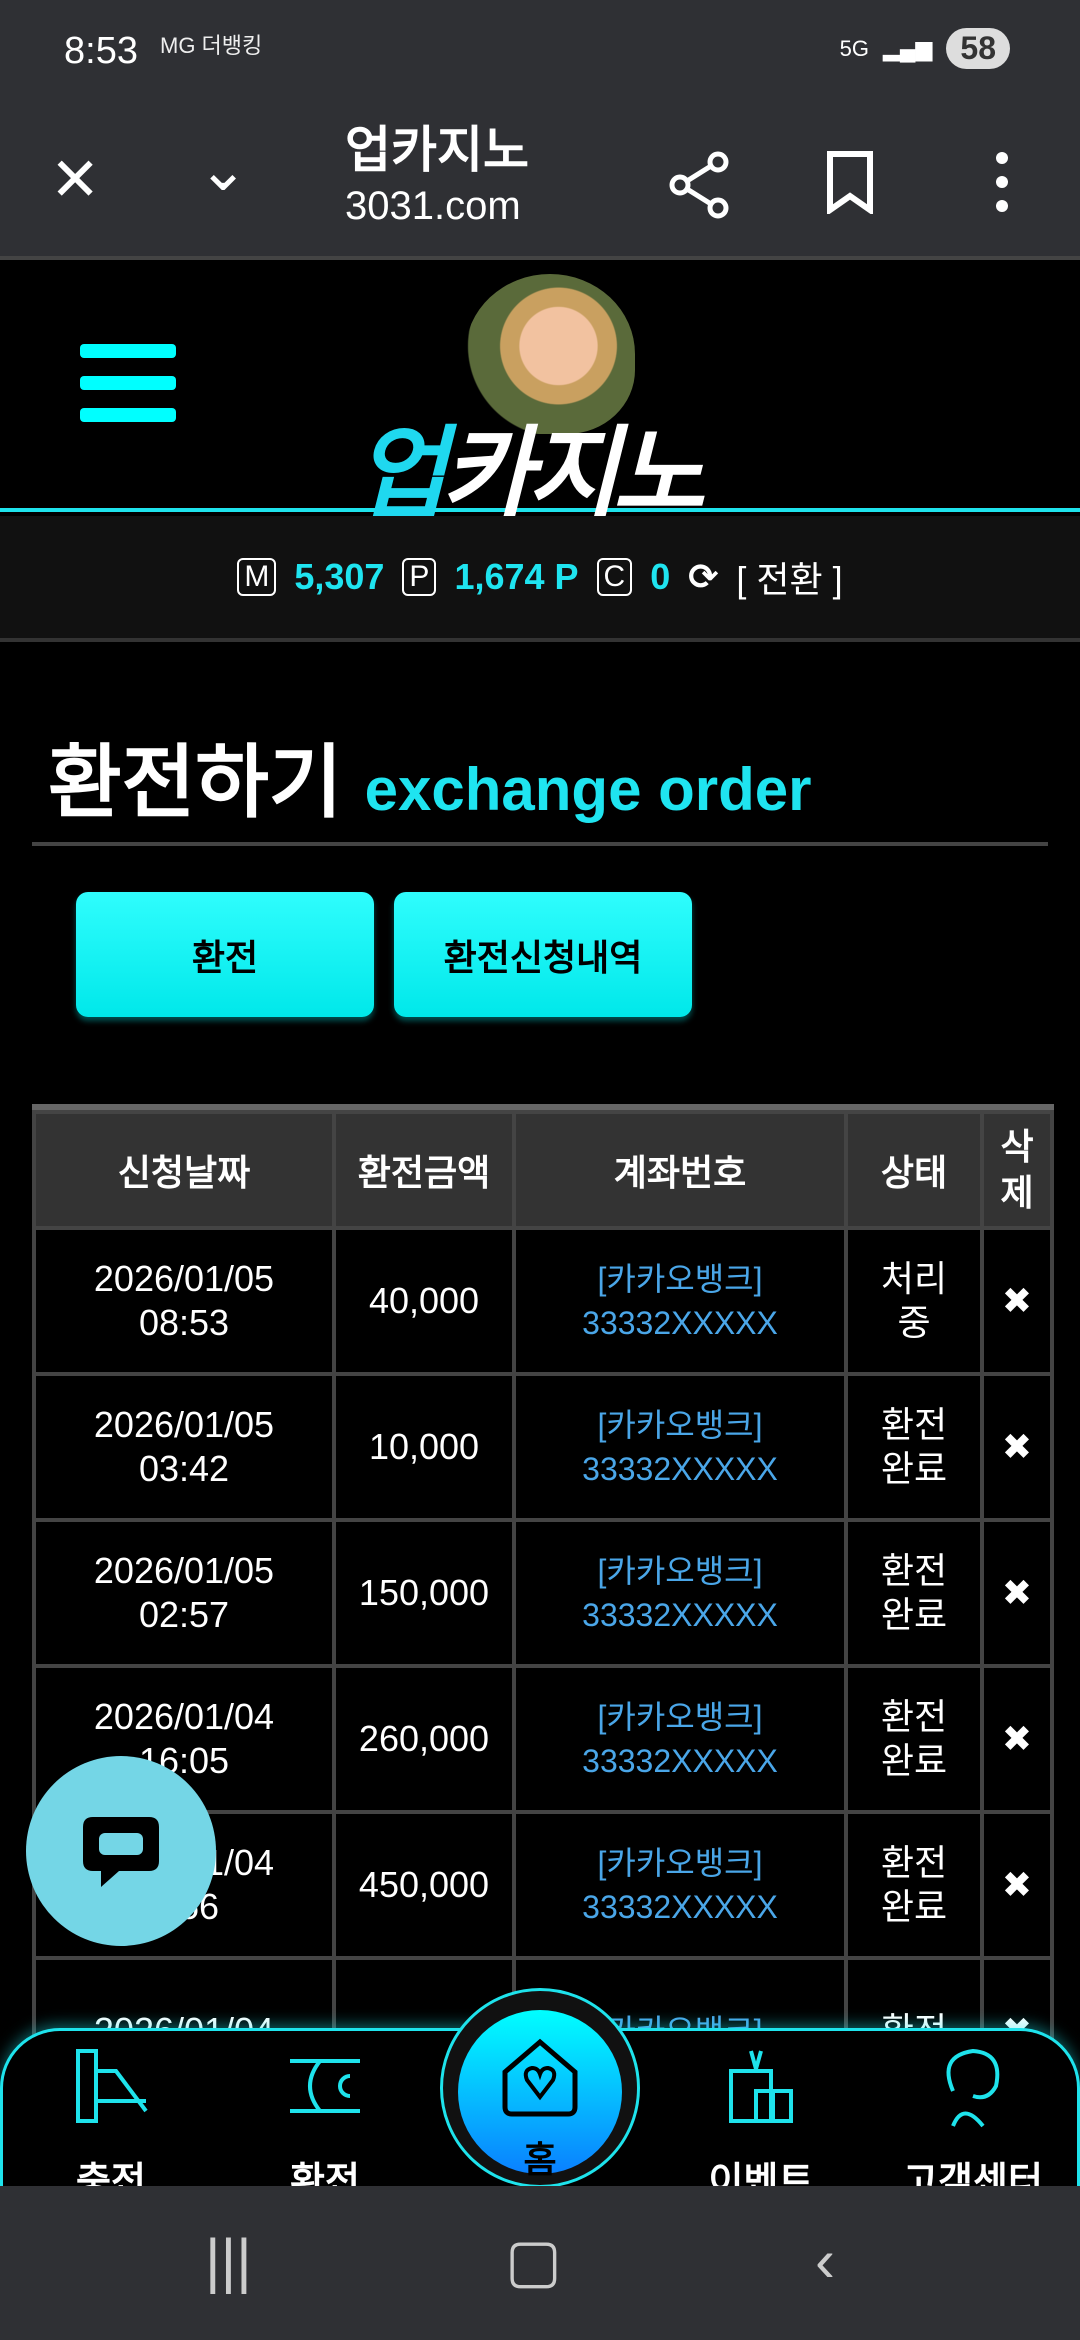 This screenshot has height=2340, width=1080. I want to click on signal-icon: ▂▄▆, so click(907, 48).